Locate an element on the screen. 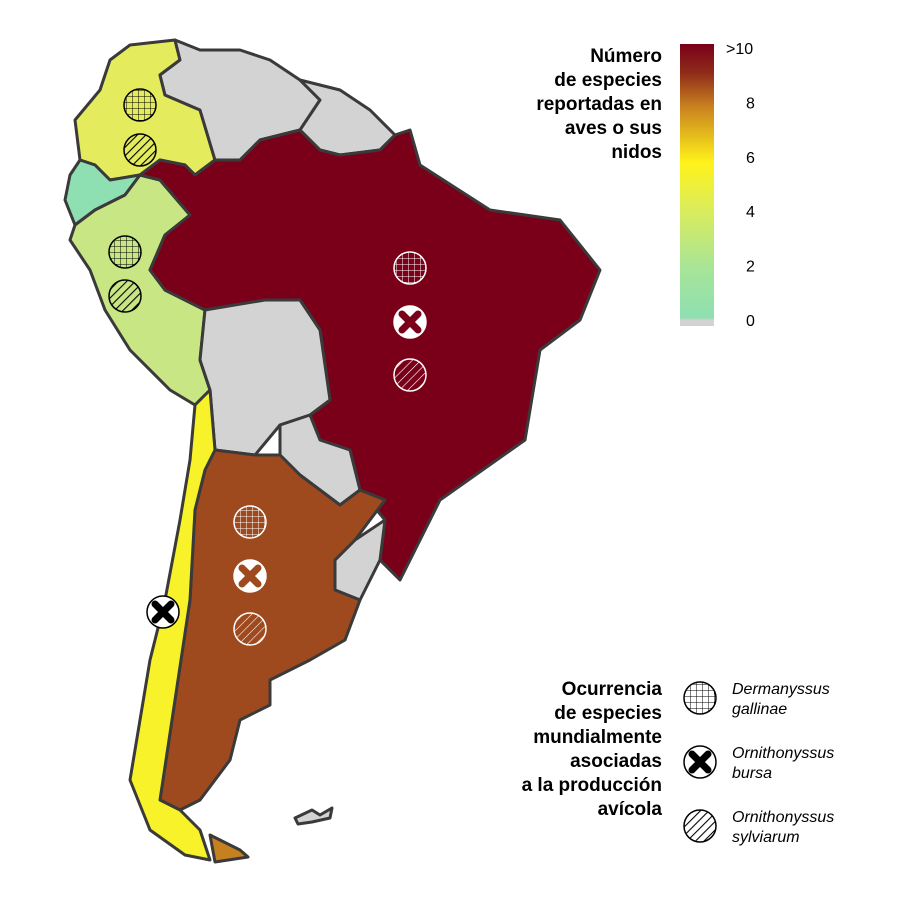 The height and width of the screenshot is (905, 900). colorbar-tick-label: 4 is located at coordinates (750, 212).